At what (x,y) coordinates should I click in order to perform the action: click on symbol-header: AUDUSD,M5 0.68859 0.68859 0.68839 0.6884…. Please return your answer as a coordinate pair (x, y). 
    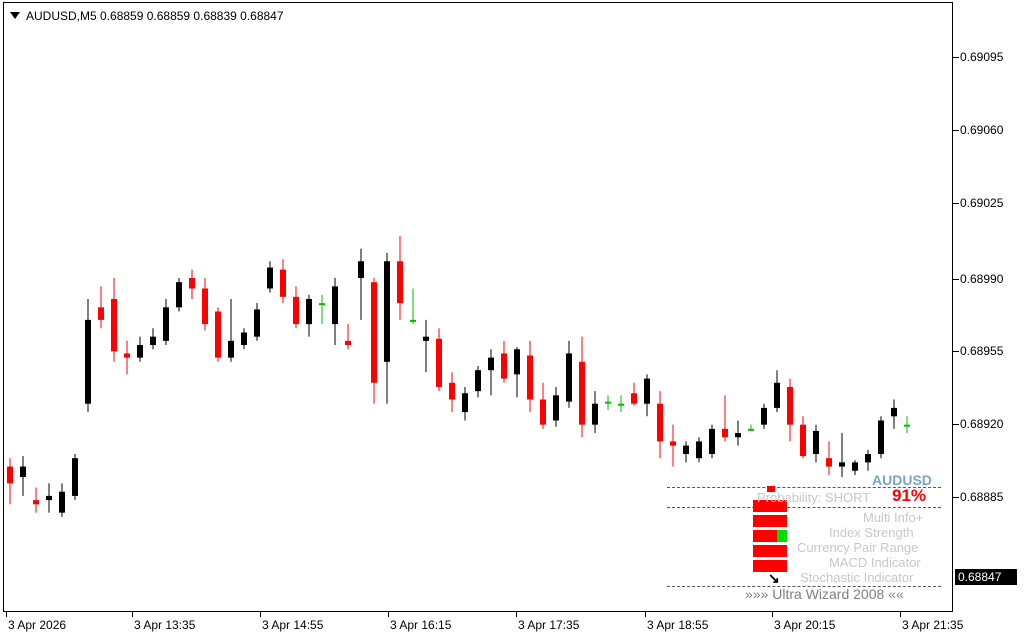
    Looking at the image, I should click on (147, 16).